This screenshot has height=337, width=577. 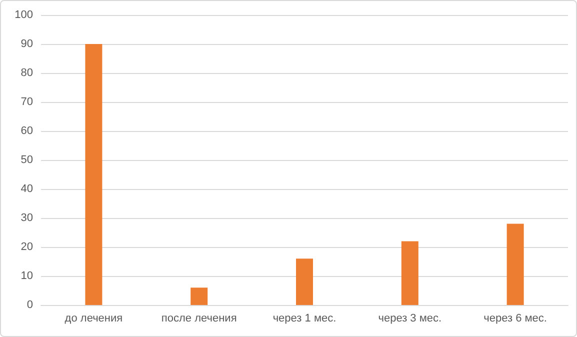 What do you see at coordinates (26, 131) in the screenshot?
I see `y-tick-label: 60` at bounding box center [26, 131].